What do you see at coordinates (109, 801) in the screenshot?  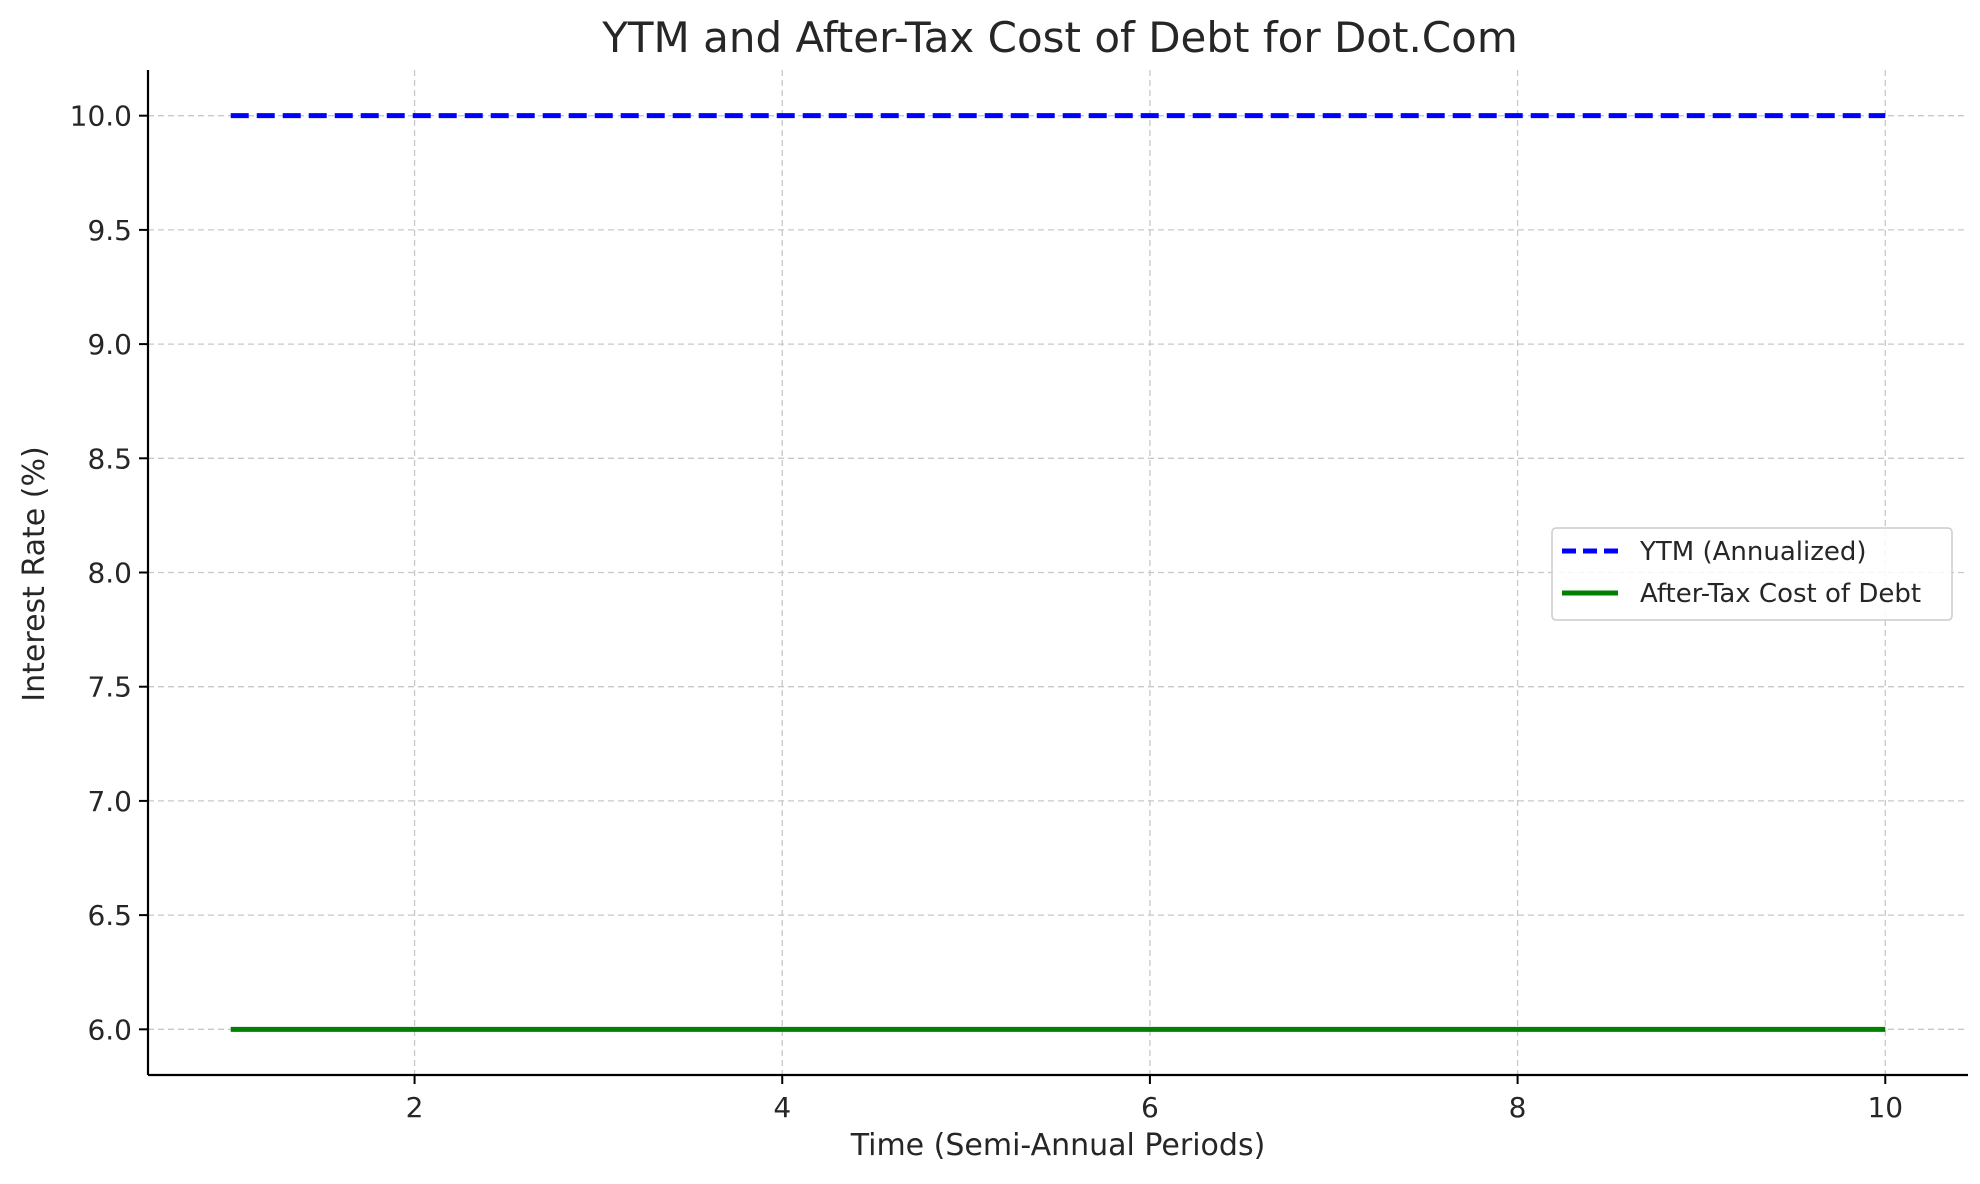 I see `y-tick-label: 7.0` at bounding box center [109, 801].